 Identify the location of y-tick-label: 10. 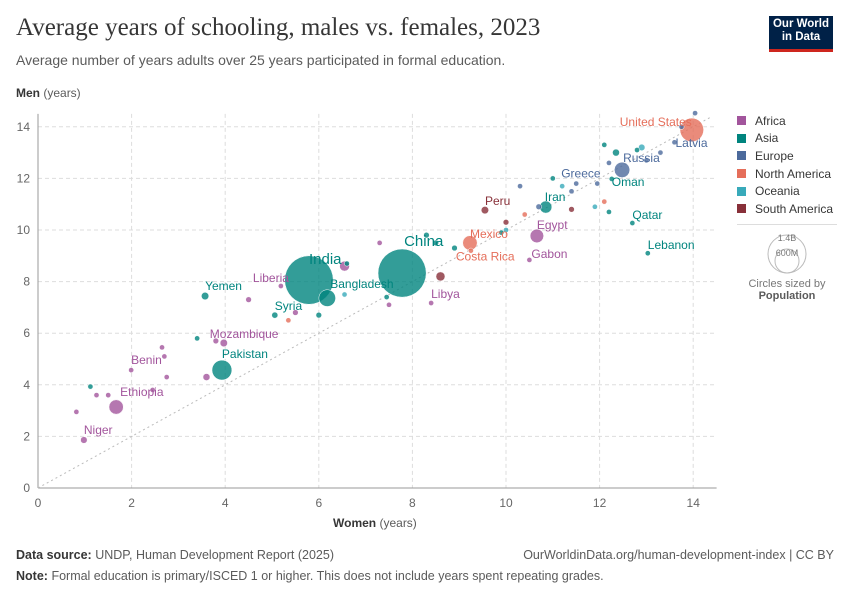
(24, 230).